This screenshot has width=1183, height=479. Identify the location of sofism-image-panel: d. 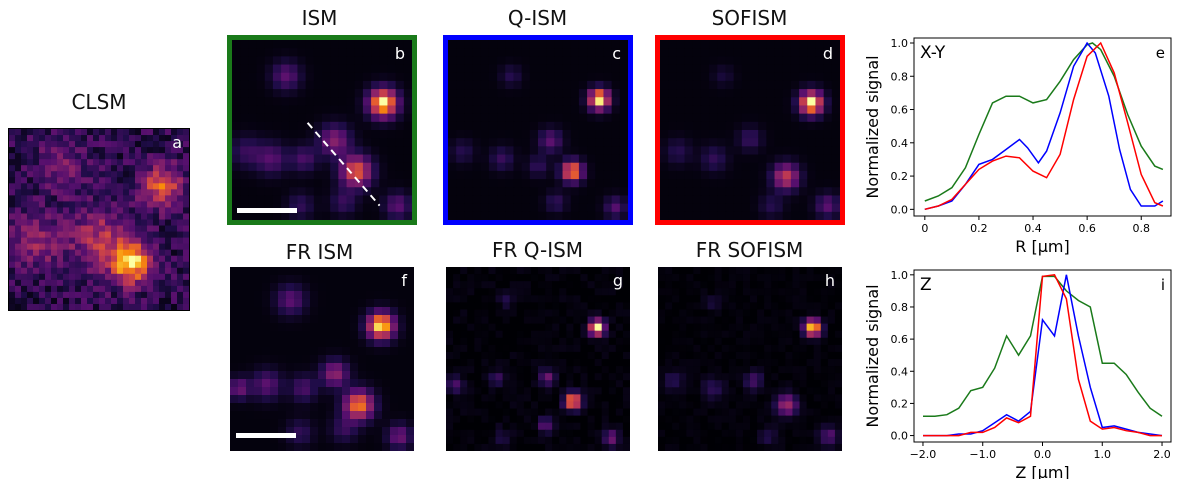
(750, 130).